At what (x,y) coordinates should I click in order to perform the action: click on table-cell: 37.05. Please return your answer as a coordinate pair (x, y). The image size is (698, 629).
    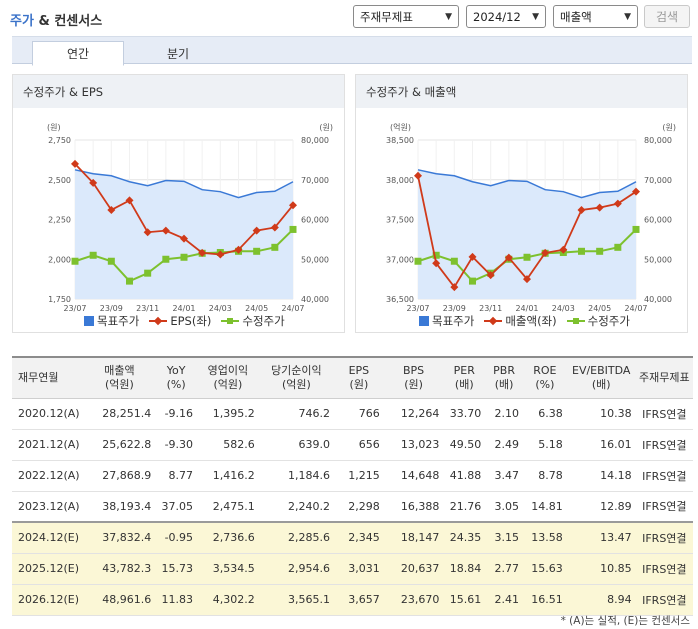
    Looking at the image, I should click on (176, 507).